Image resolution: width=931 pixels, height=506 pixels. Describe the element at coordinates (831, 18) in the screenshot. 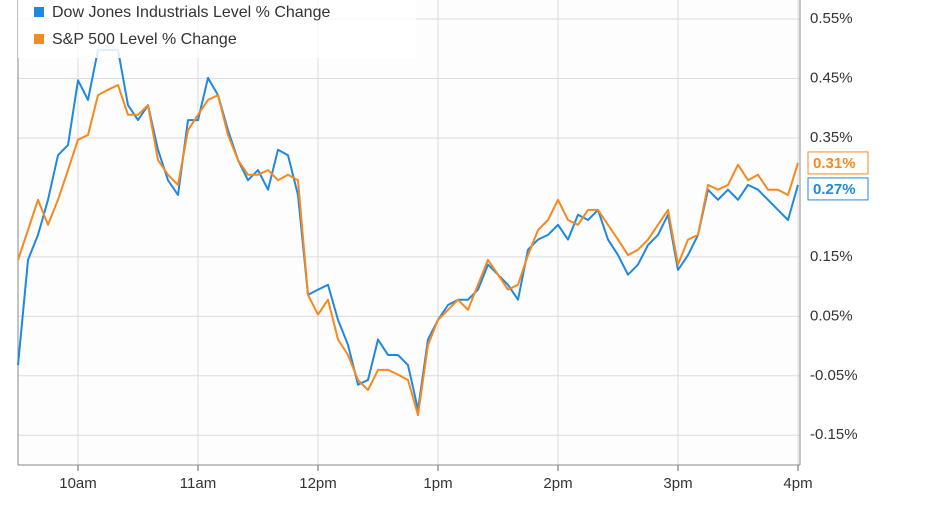

I see `y-tick-label: 0.55%` at that location.